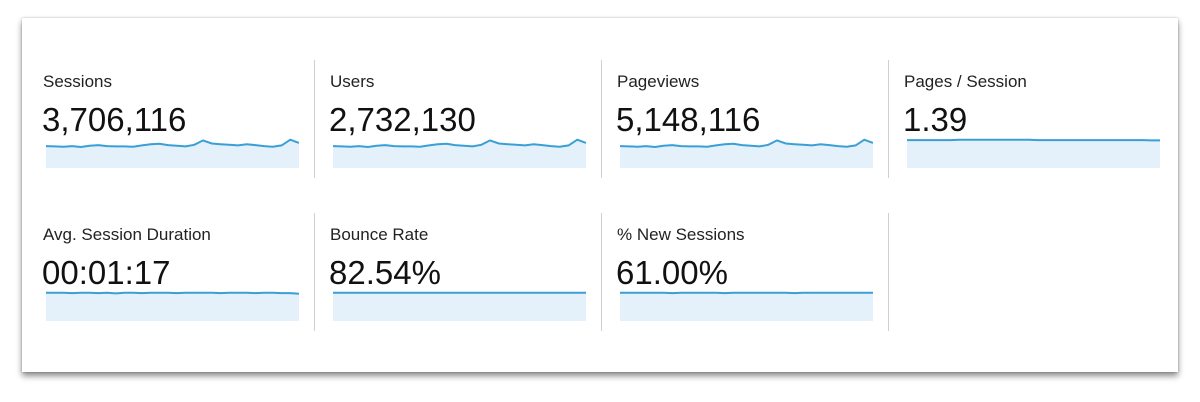  I want to click on metric-cell: Bounce Rate 82.54%, so click(452, 250).